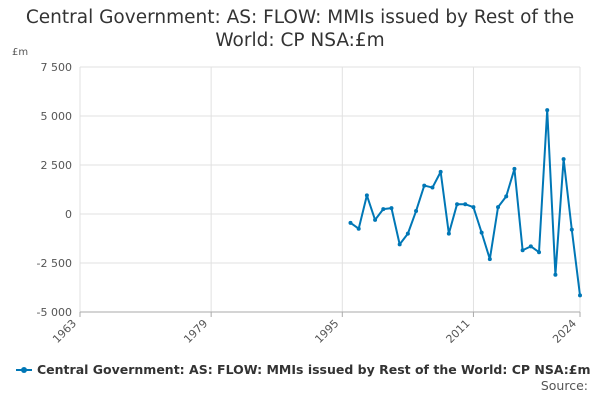 This screenshot has width=600, height=400. I want to click on y-tick-label: -5 000, so click(54, 312).